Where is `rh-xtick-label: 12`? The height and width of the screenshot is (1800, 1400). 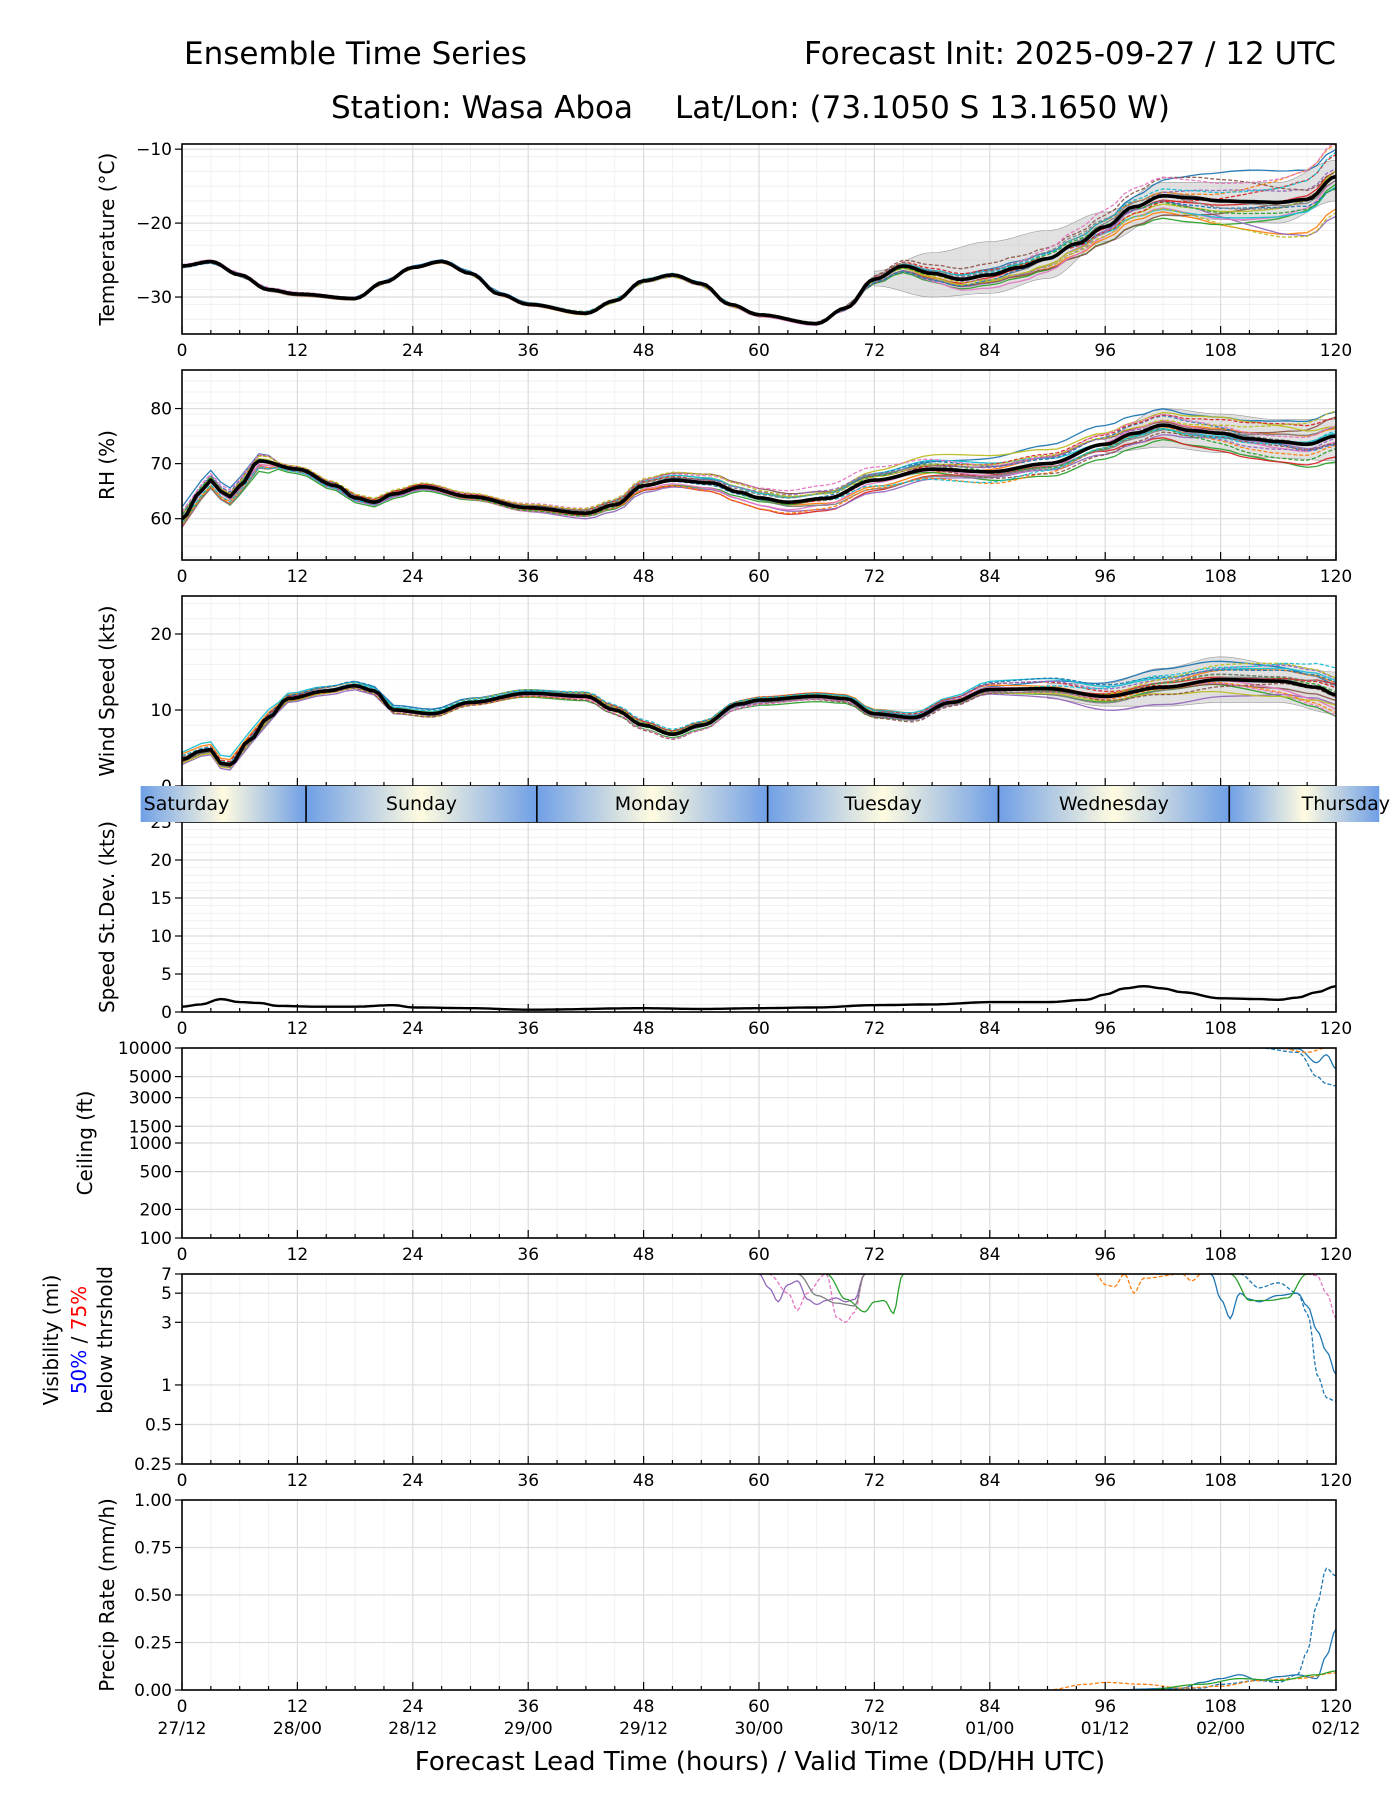
rh-xtick-label: 12 is located at coordinates (298, 577).